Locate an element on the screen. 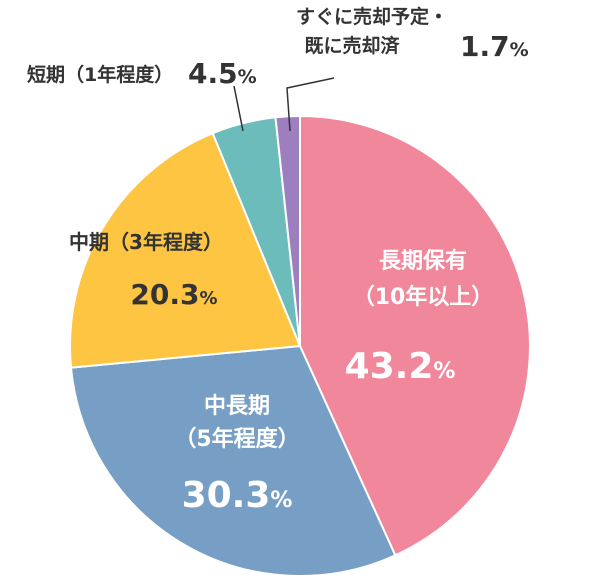  slice-value-short-term-line: 4.5% is located at coordinates (222, 73).